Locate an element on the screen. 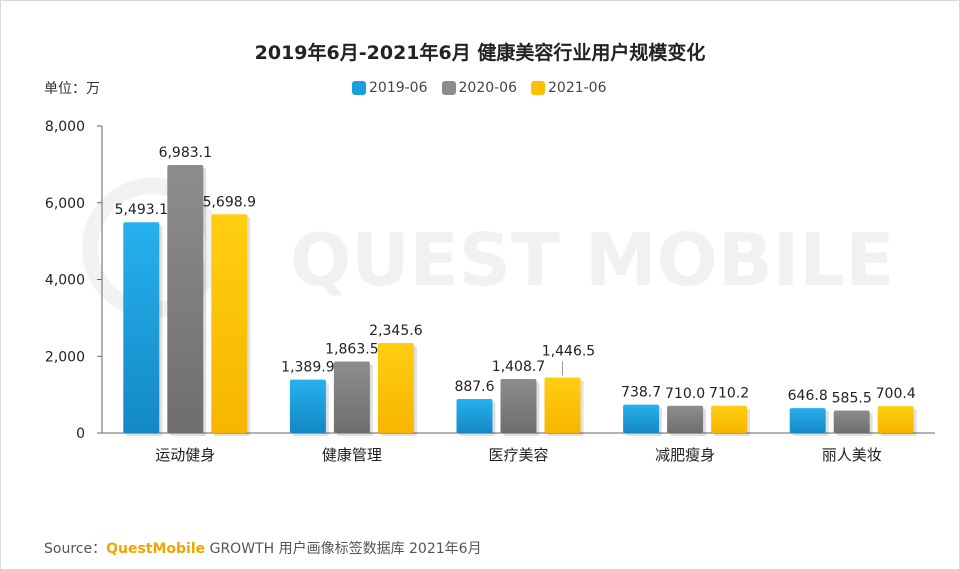  legend-item-2021: 2021-06 is located at coordinates (569, 88).